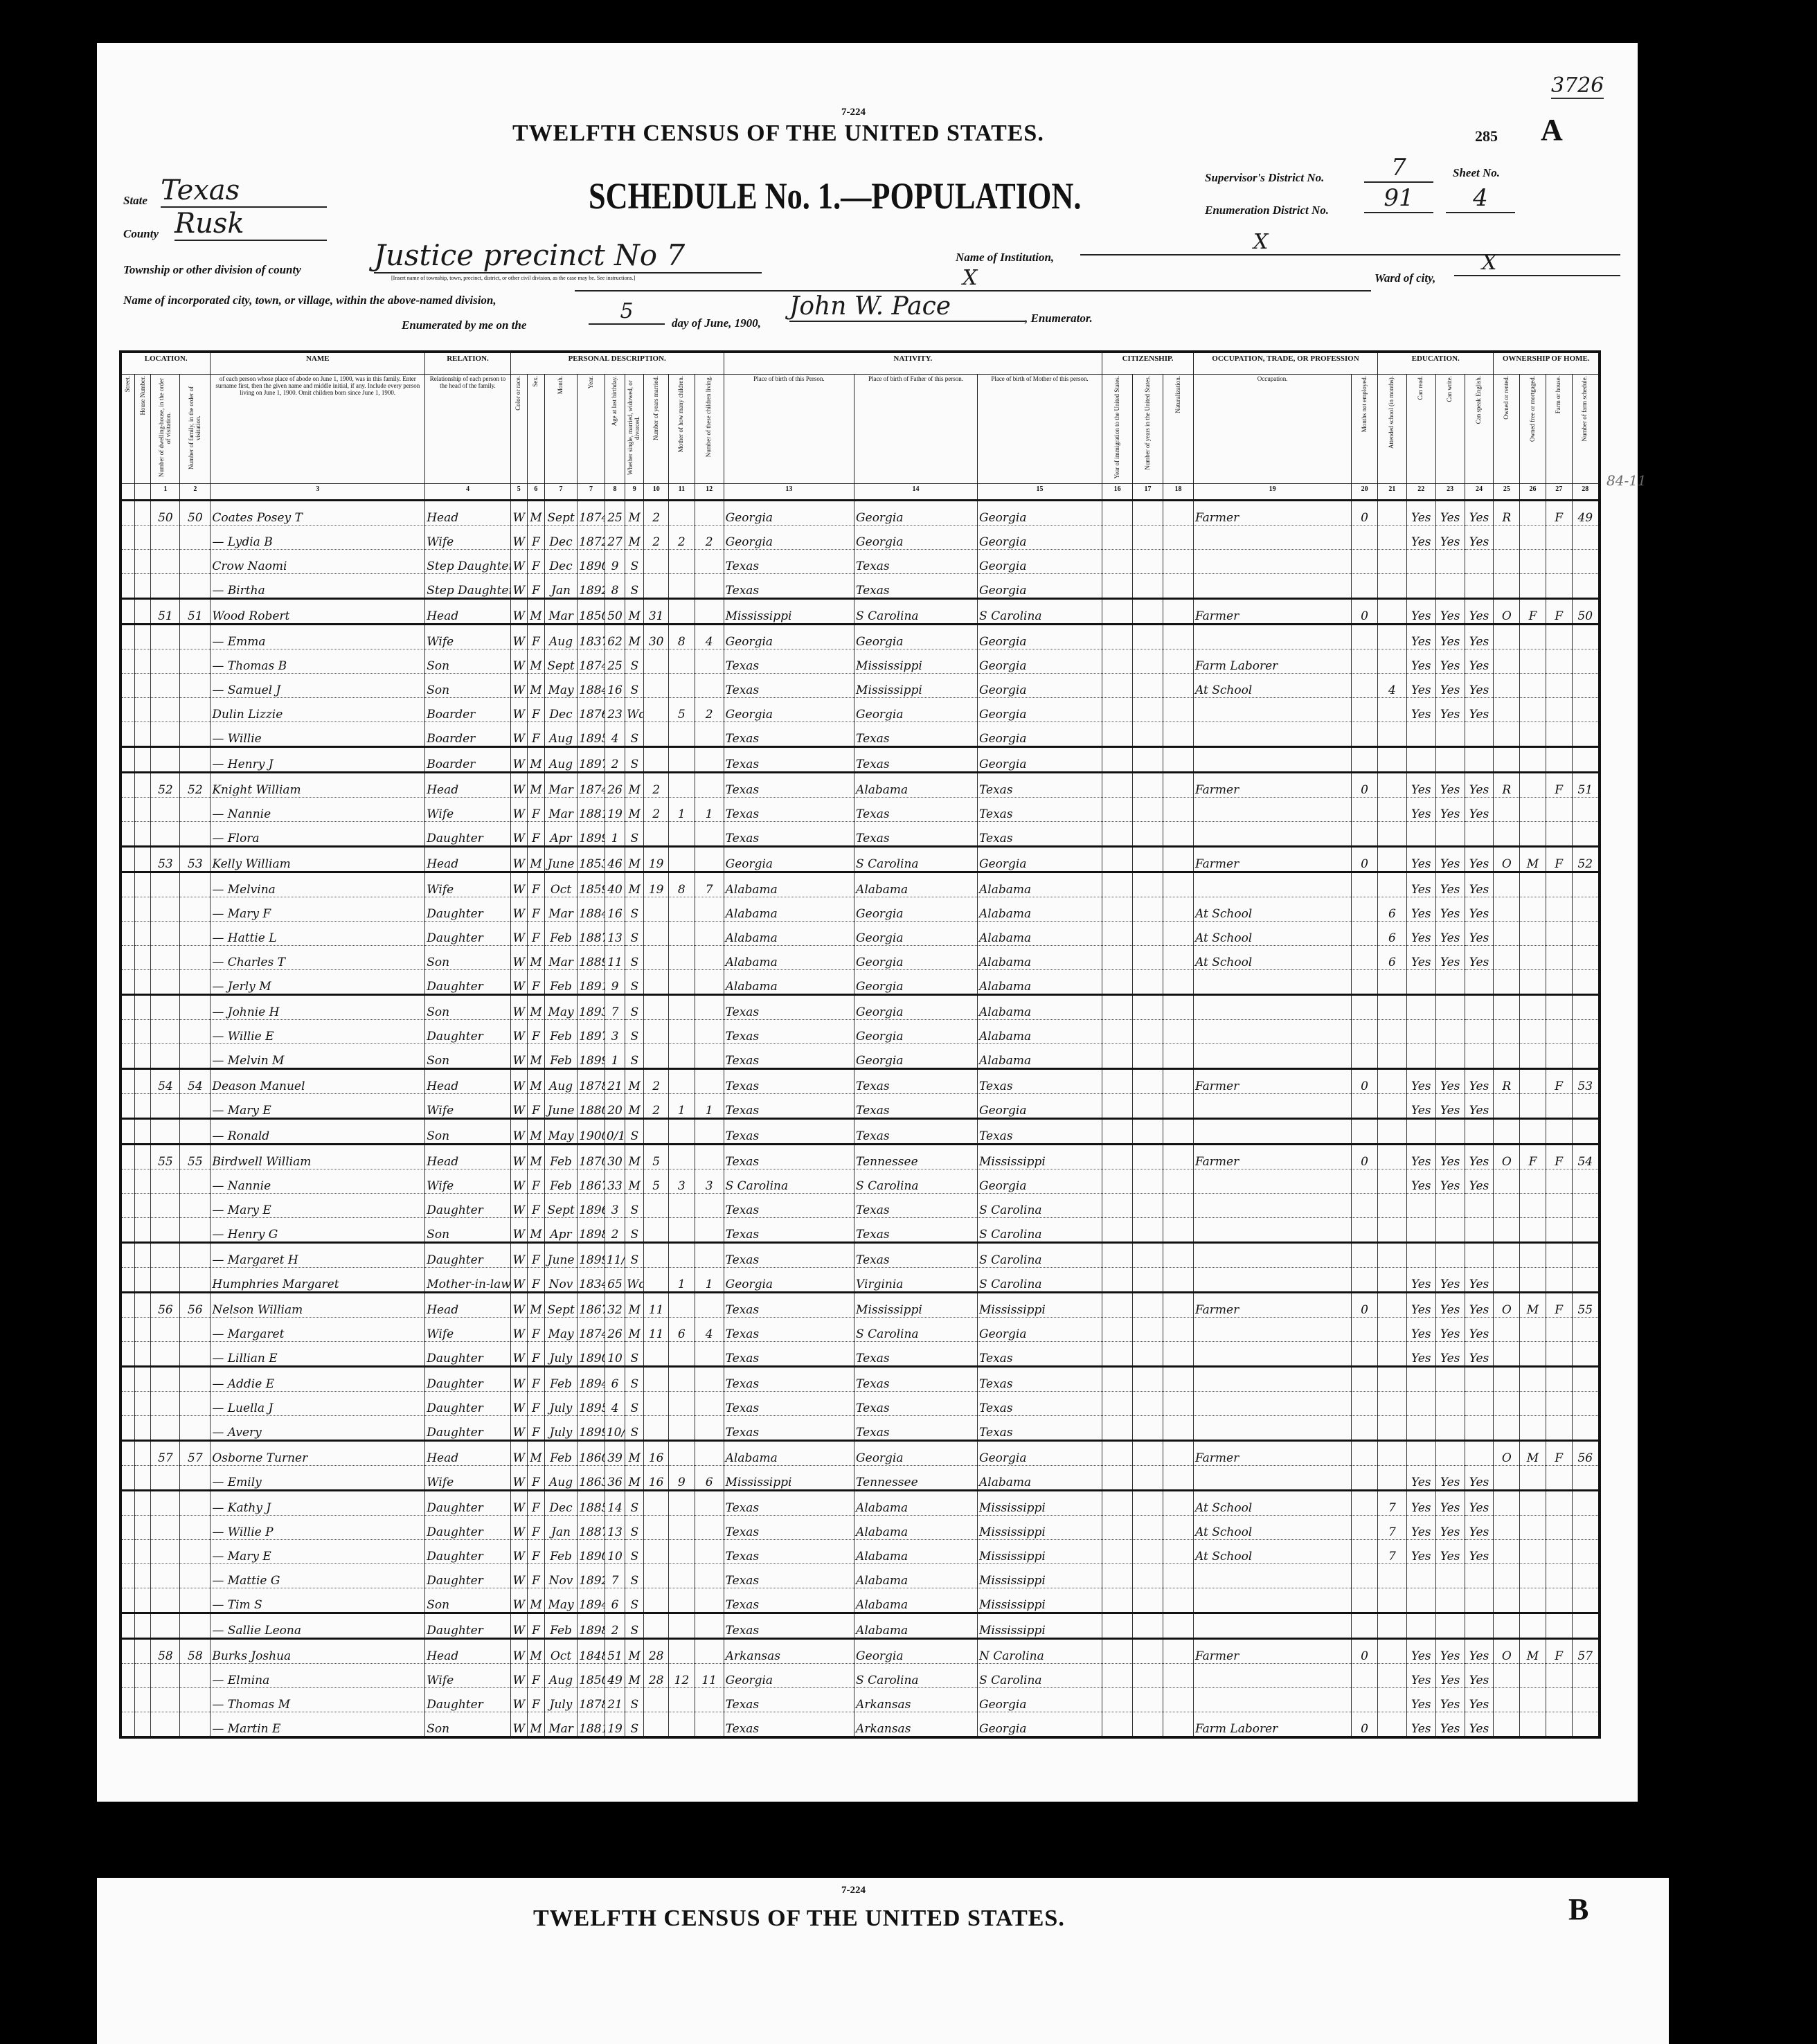  Describe the element at coordinates (1399, 199) in the screenshot. I see `enumeration-district-value: 91` at that location.